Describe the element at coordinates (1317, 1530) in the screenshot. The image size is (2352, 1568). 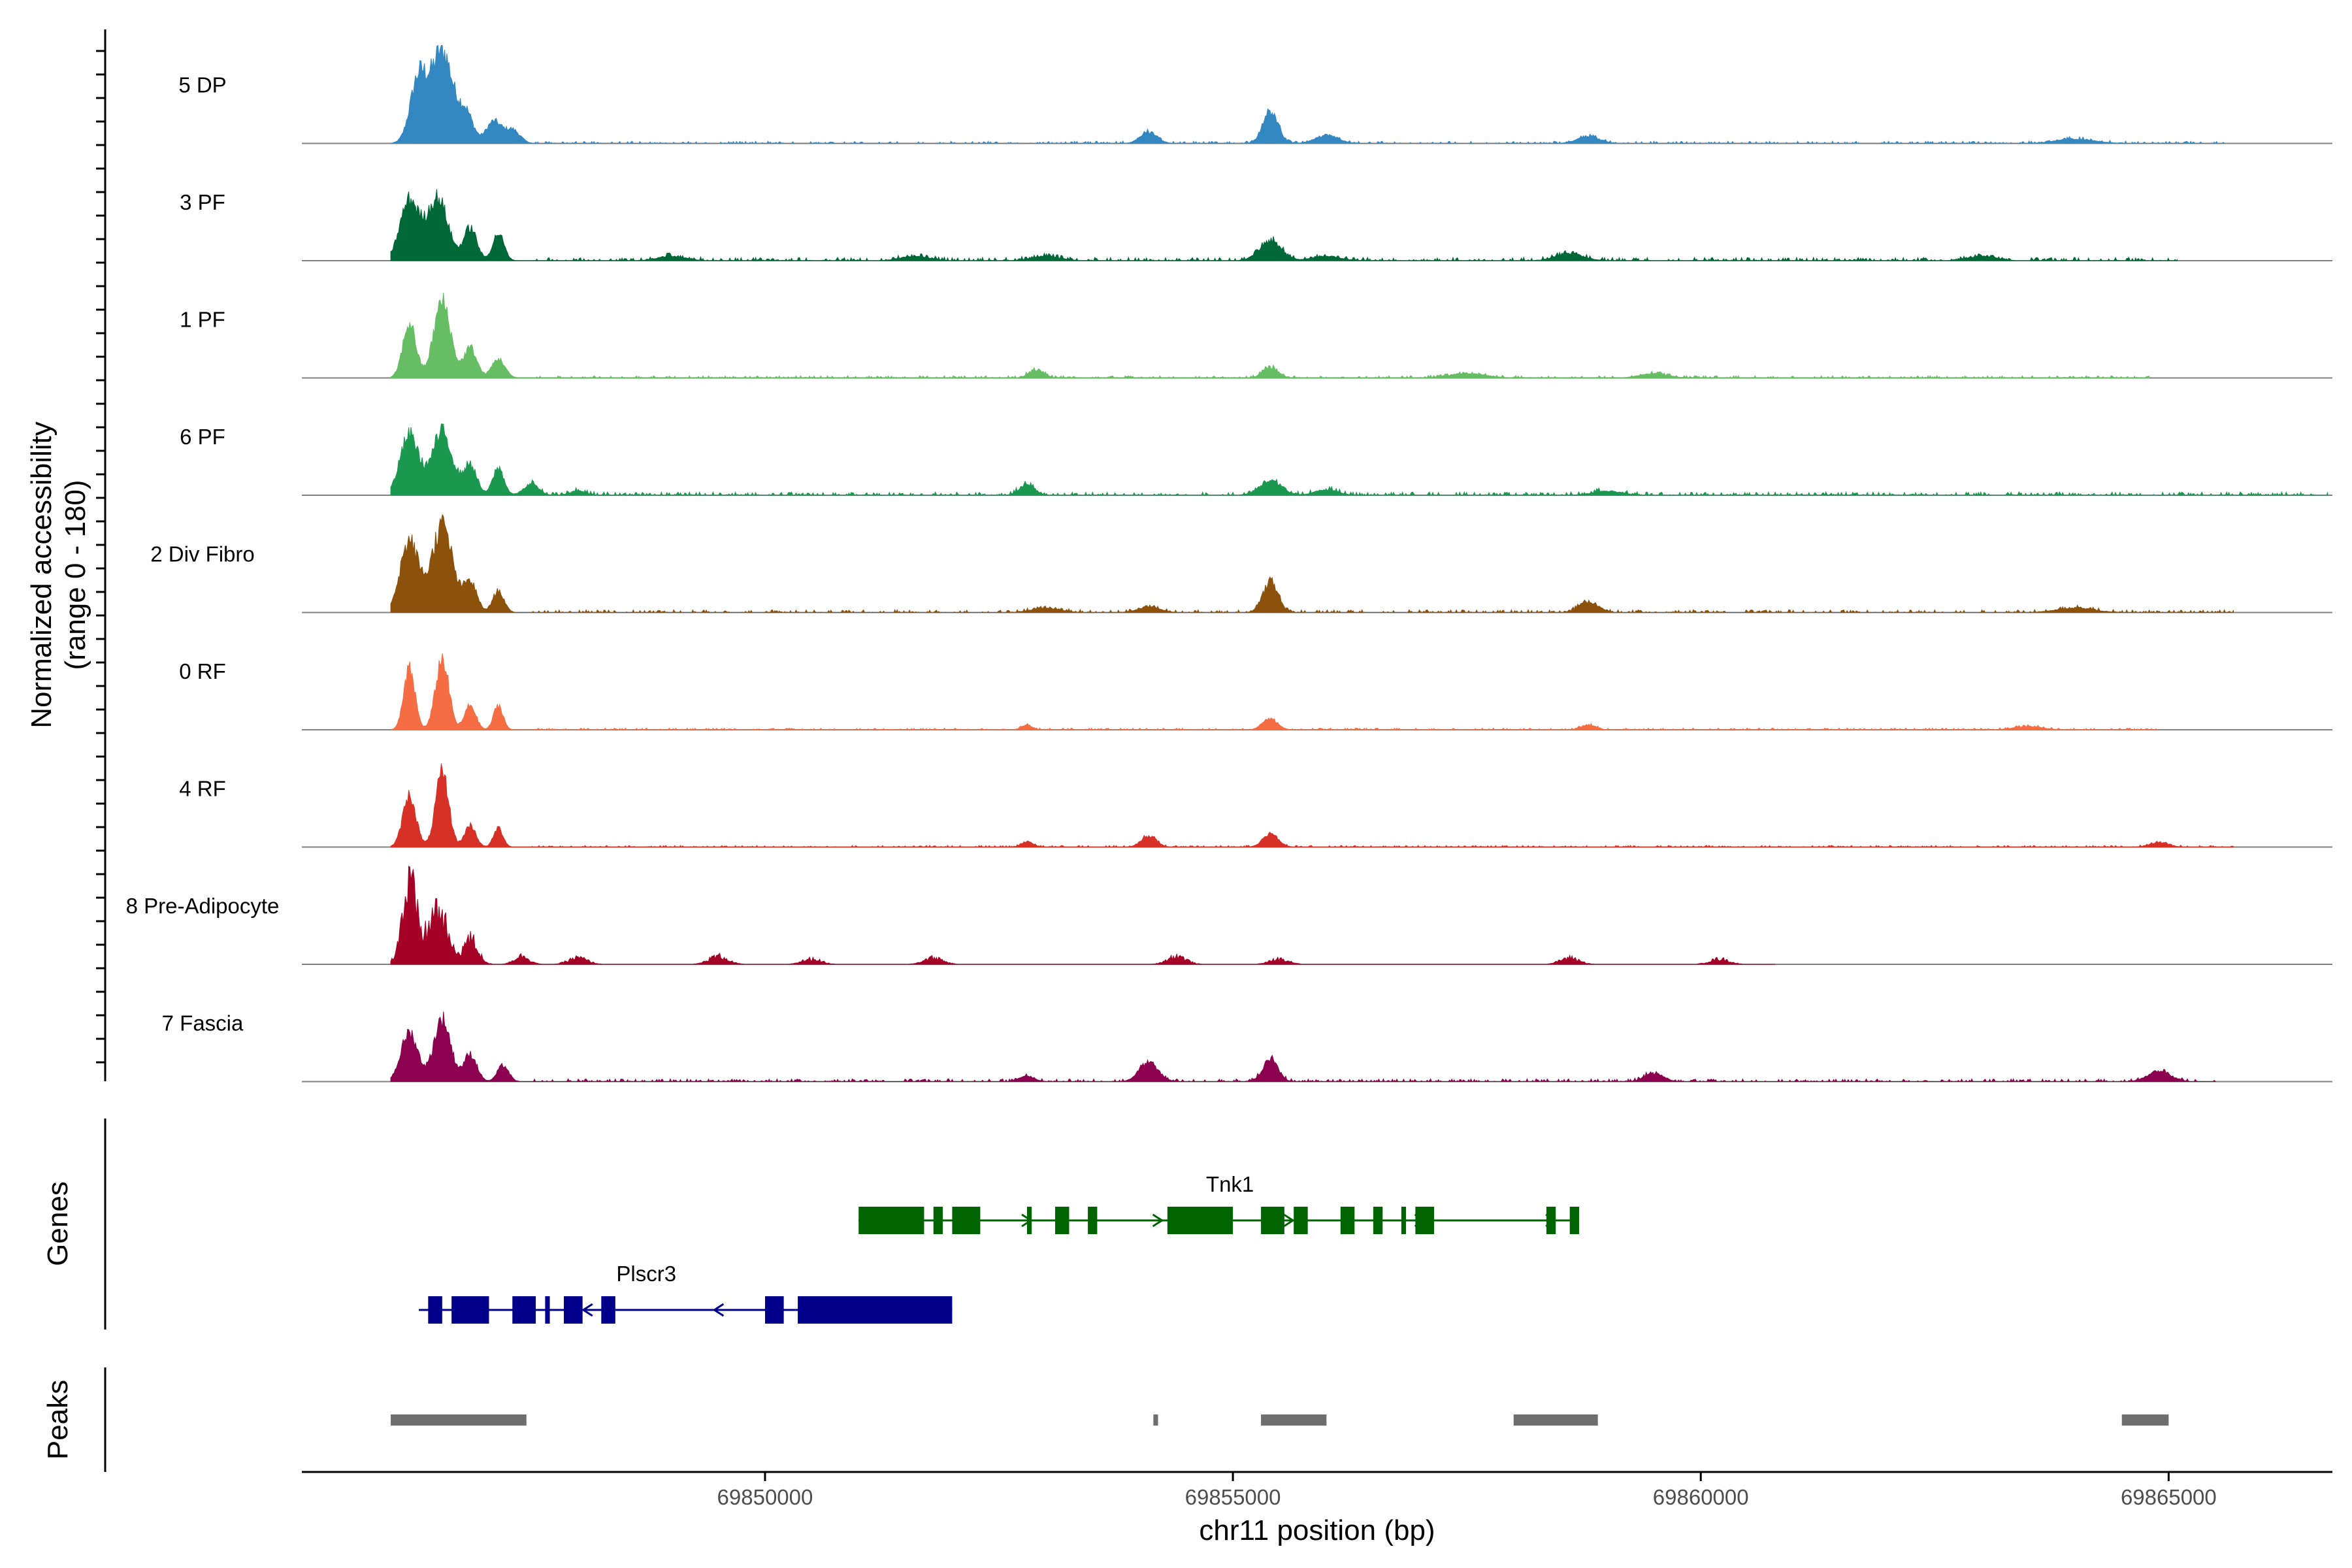
I see `x-axis-title: chr11 position (bp)` at that location.